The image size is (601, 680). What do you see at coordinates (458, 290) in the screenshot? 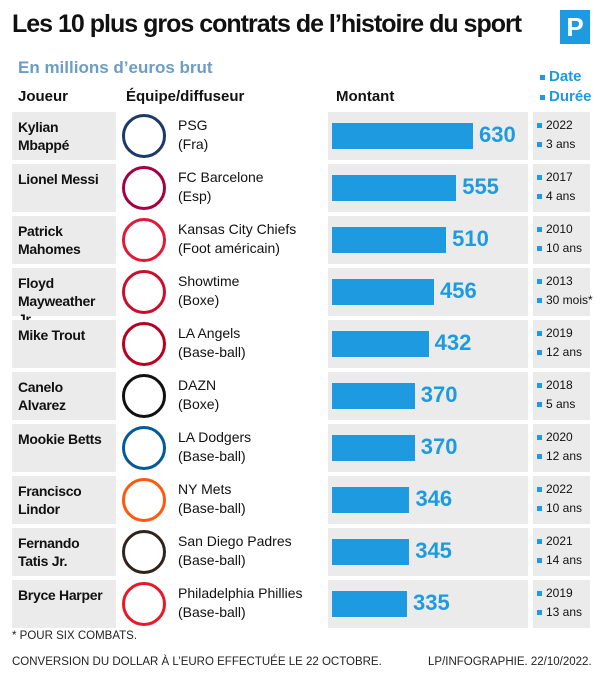
I see `value-label: 456` at bounding box center [458, 290].